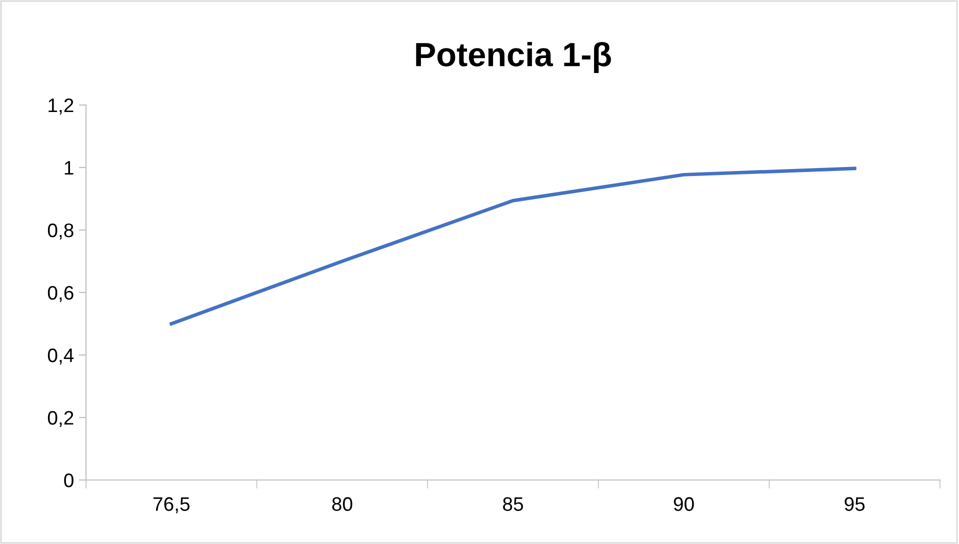  What do you see at coordinates (61, 231) in the screenshot?
I see `y-tick-label: 0,8` at bounding box center [61, 231].